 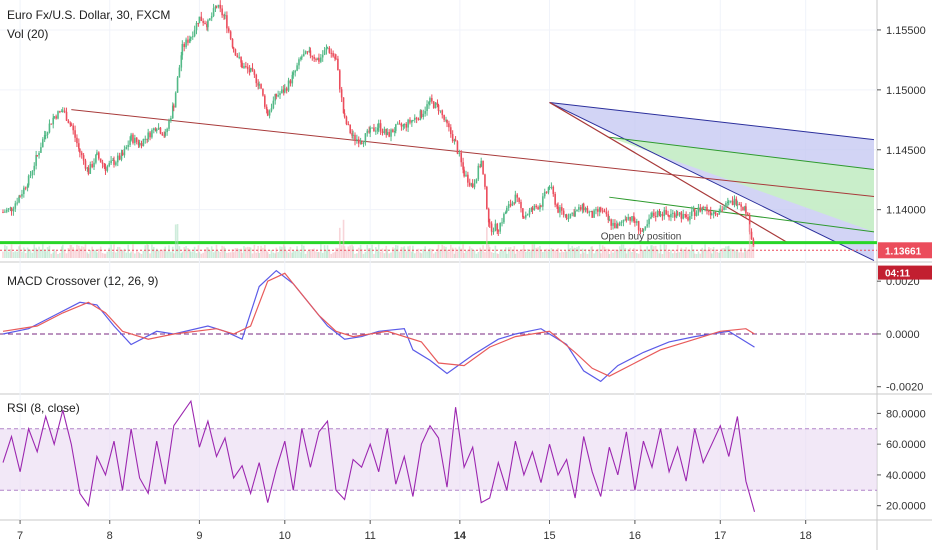 I want to click on descending-trend-line, so click(x=669, y=172).